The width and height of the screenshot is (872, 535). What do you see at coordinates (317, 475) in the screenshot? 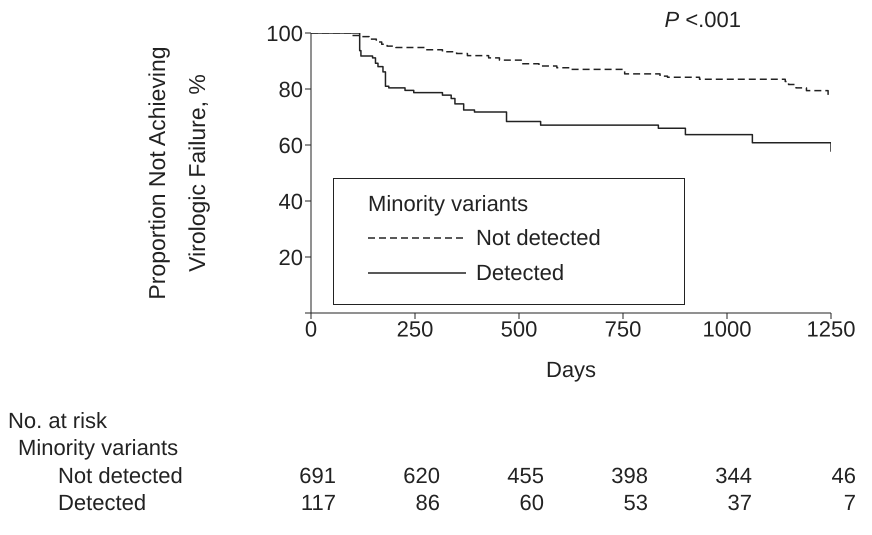
I see `text: 691` at bounding box center [317, 475].